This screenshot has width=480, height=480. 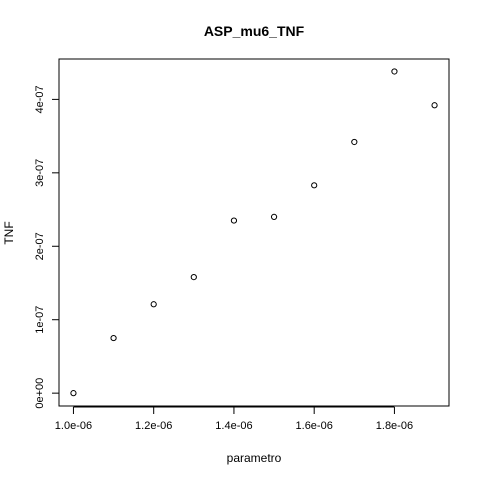 What do you see at coordinates (254, 31) in the screenshot?
I see `chart-title: ASP_mu6_TNF` at bounding box center [254, 31].